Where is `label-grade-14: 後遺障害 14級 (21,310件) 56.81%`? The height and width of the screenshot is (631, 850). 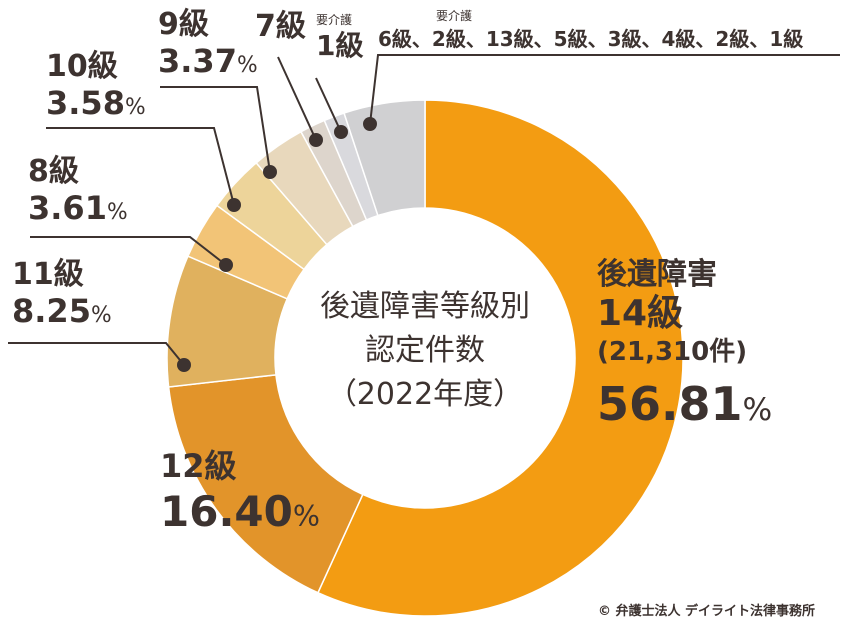
label-grade-14: 後遺障害 14級 (21,310件) 56.81% is located at coordinates (684, 347).